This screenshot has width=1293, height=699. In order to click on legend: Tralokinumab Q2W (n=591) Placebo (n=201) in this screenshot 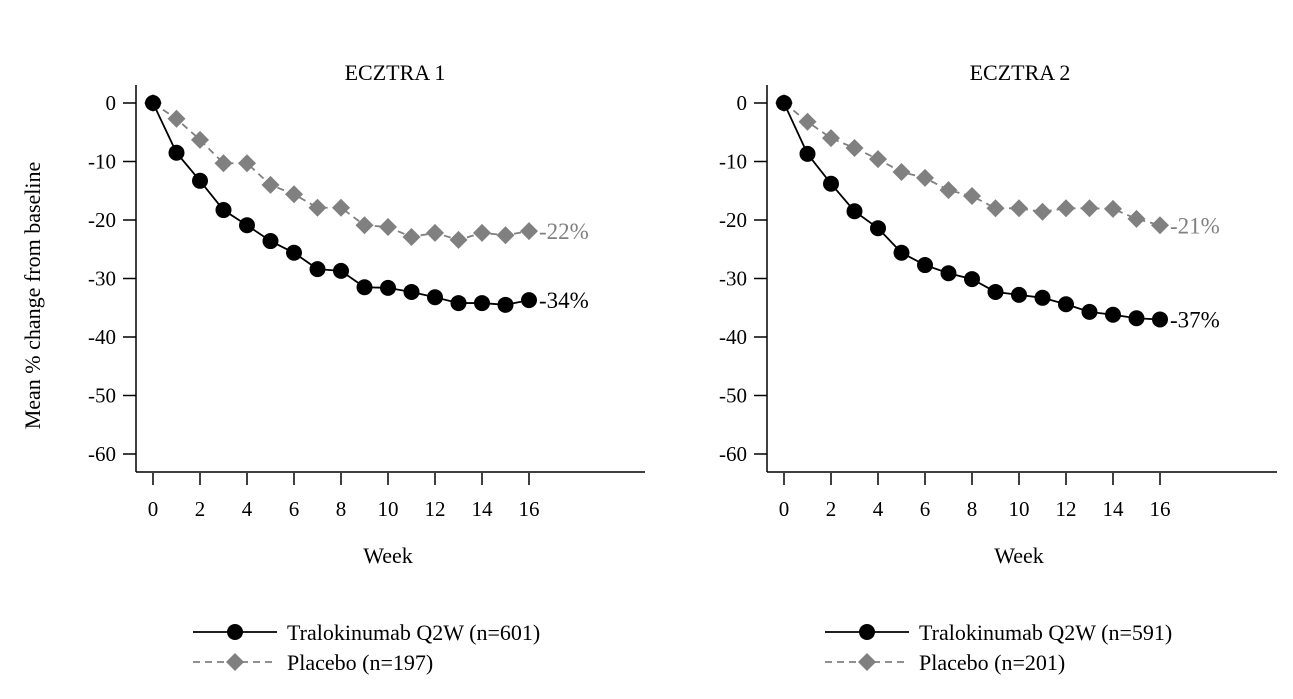, I will do `click(998, 647)`.